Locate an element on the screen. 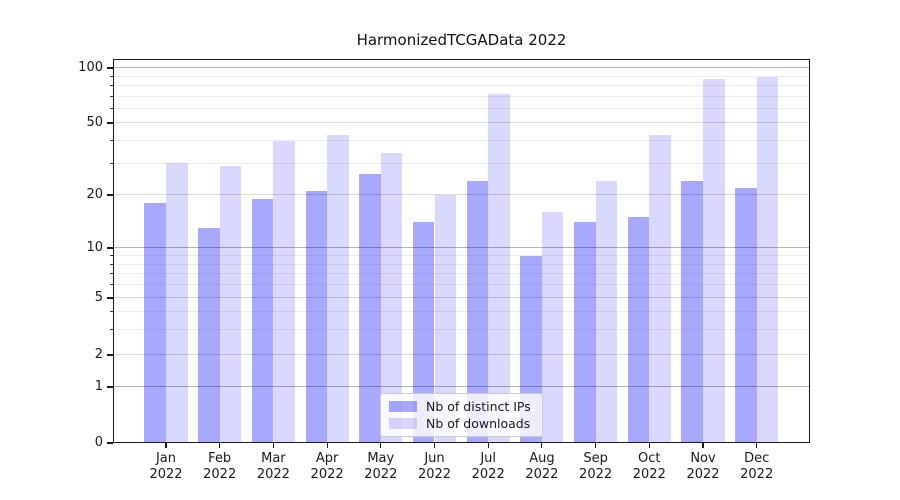 The image size is (900, 500). bar-distinct-ips-mar is located at coordinates (262, 320).